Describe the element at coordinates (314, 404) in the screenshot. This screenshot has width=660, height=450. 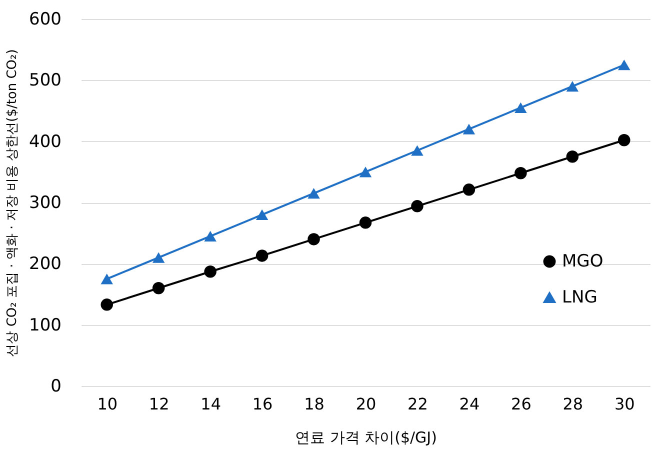
I see `x-tick-label: 18` at that location.